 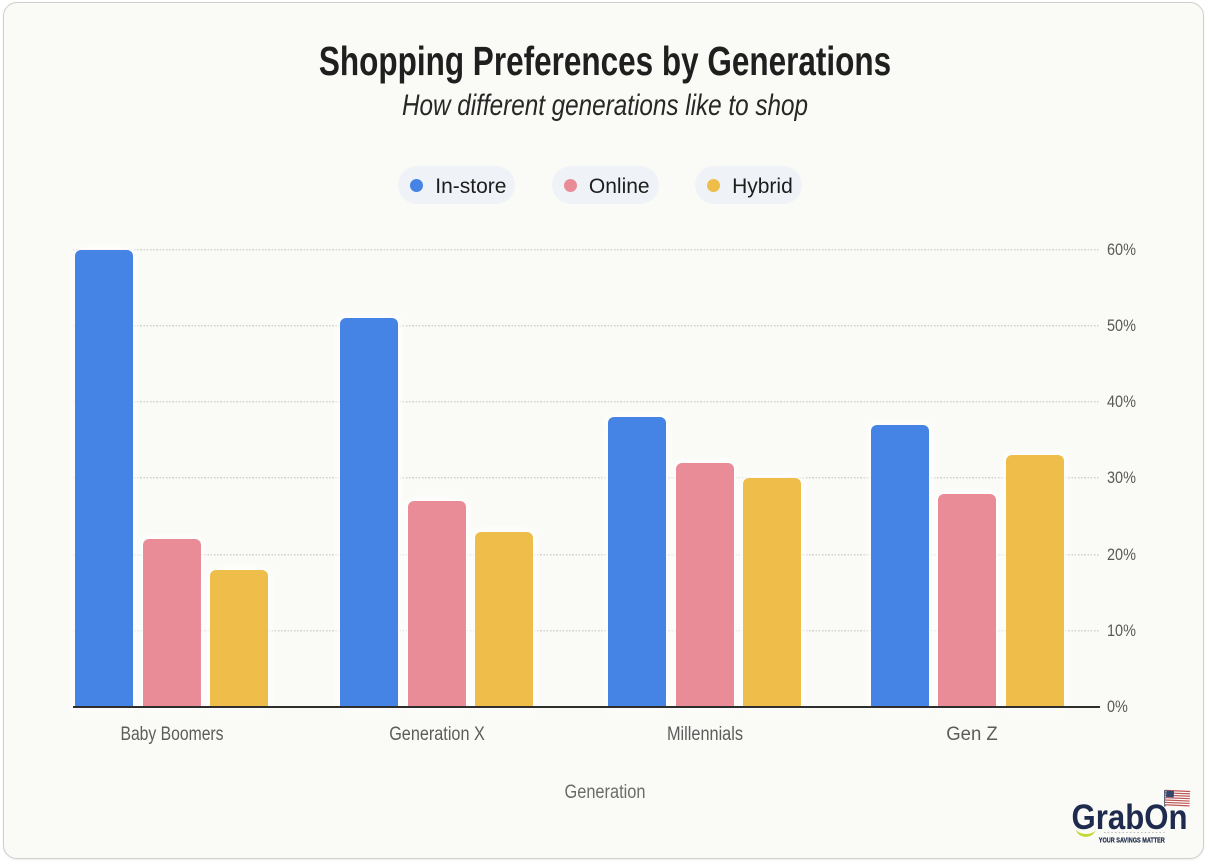 What do you see at coordinates (1130, 817) in the screenshot?
I see `svg-text: GrabOn` at bounding box center [1130, 817].